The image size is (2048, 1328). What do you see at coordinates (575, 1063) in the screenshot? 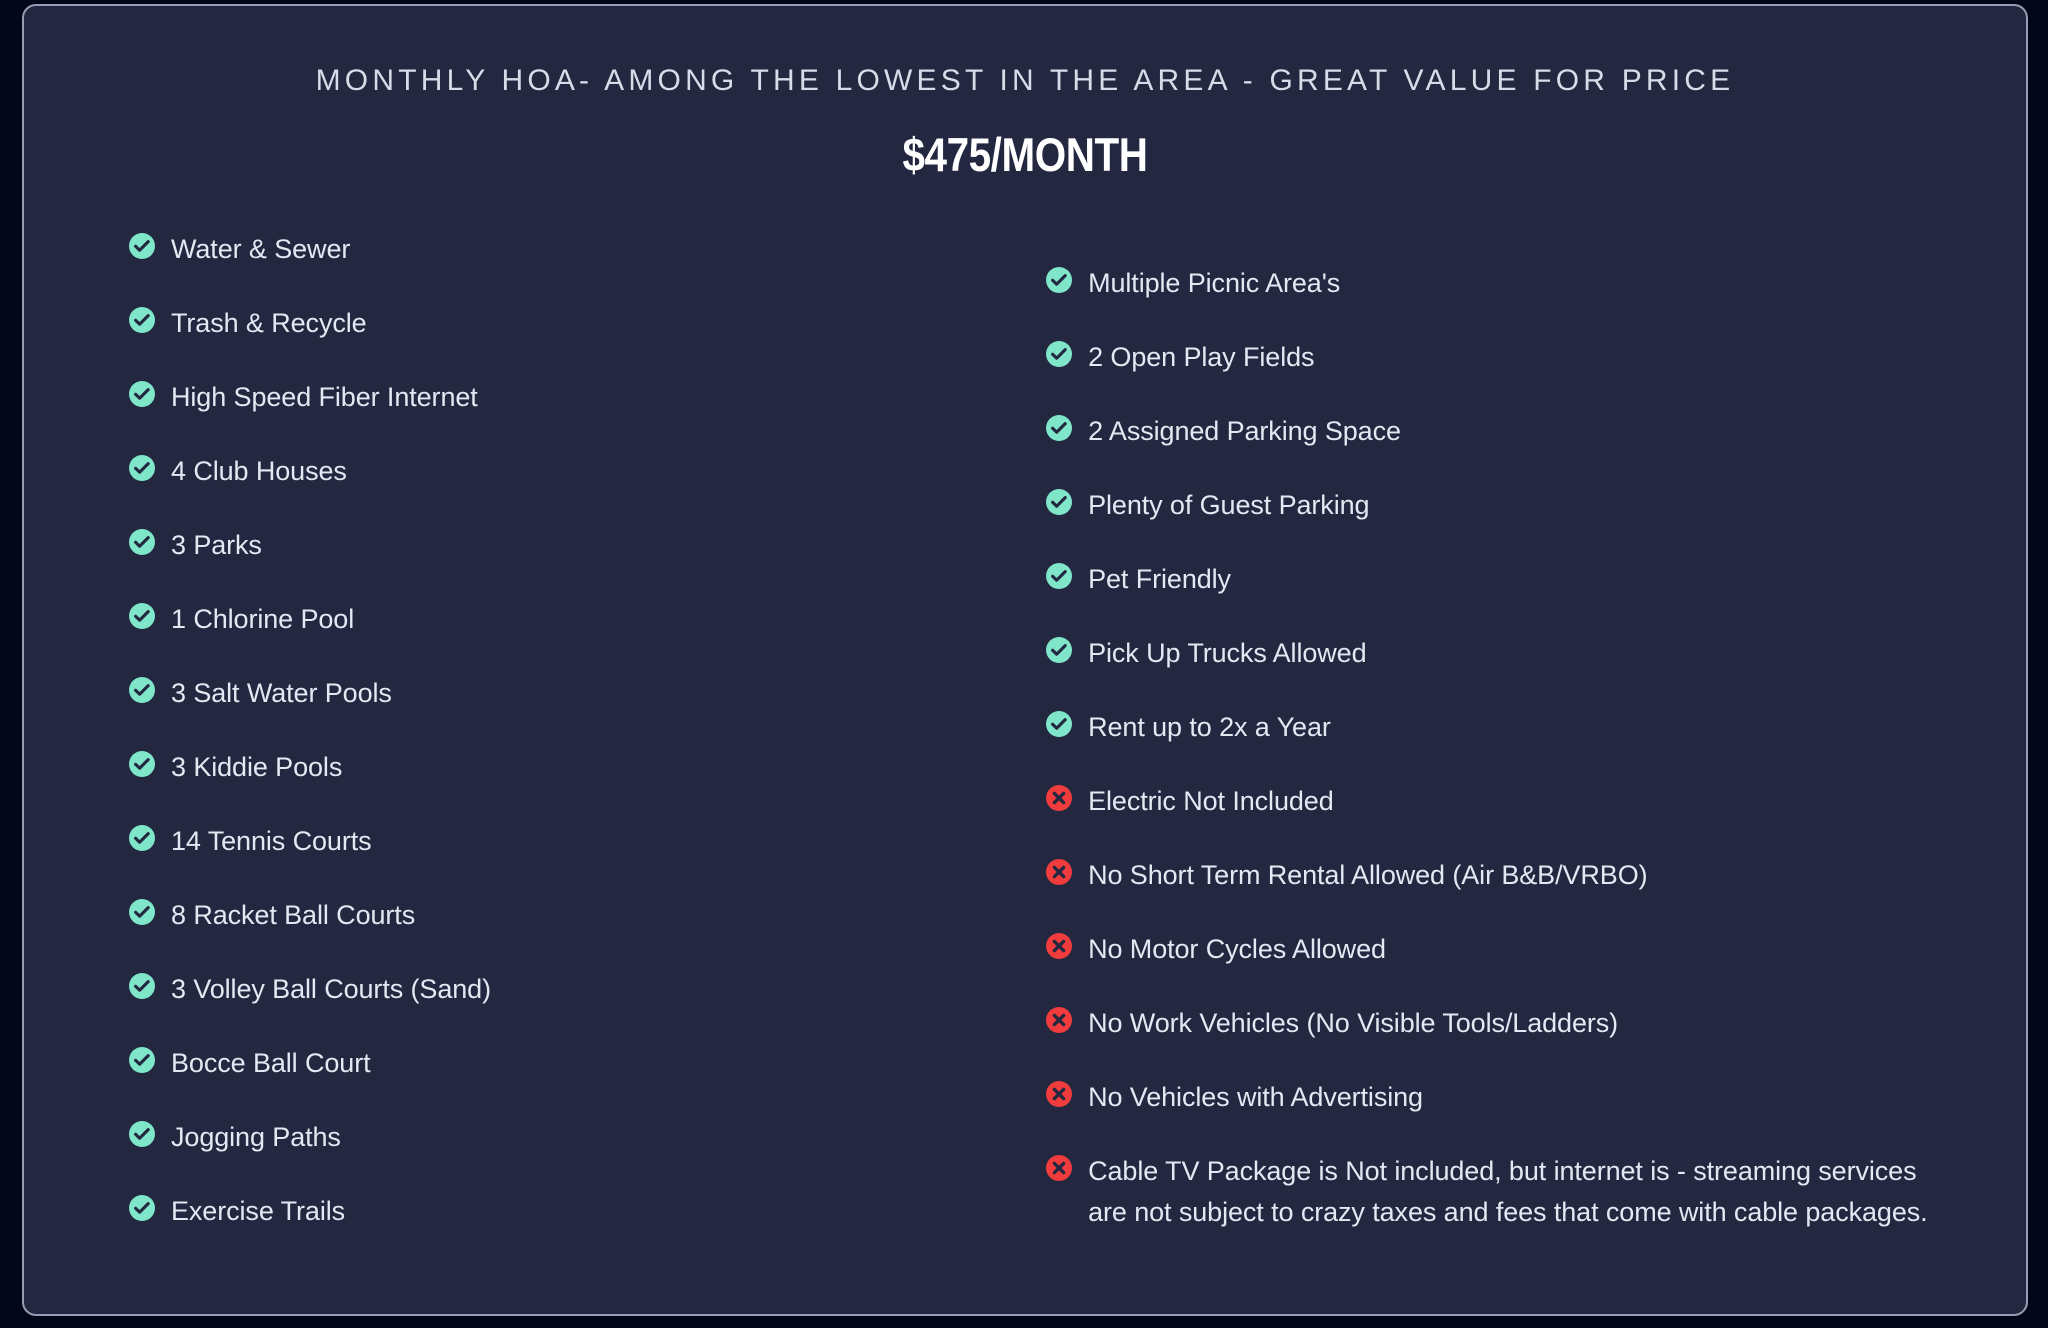
I see `list-item: Bocce Ball Court` at bounding box center [575, 1063].